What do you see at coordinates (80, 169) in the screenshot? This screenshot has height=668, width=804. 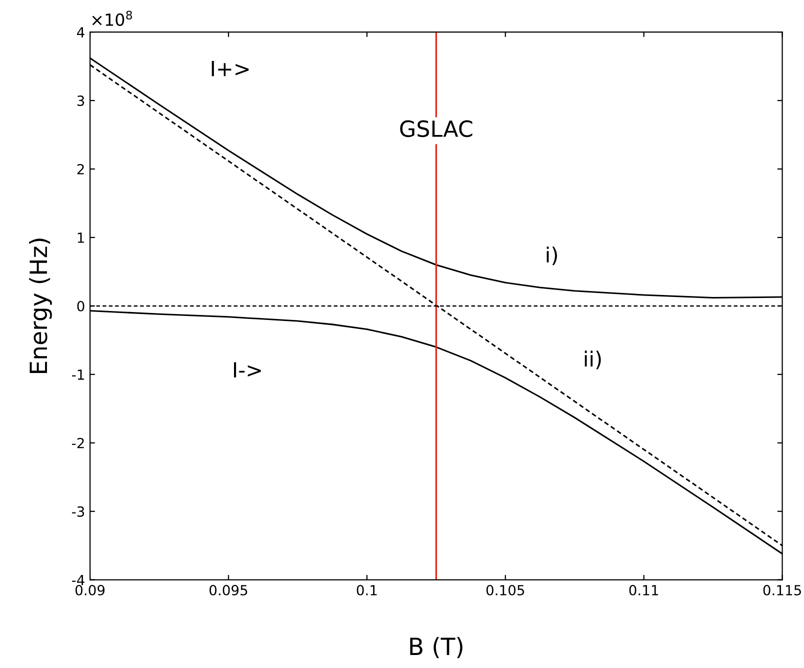 I see `y-tick-label: 2` at bounding box center [80, 169].